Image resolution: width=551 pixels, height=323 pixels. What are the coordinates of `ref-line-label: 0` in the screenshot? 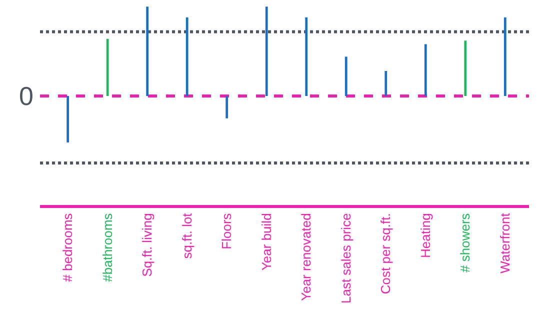 It's located at (26, 96).